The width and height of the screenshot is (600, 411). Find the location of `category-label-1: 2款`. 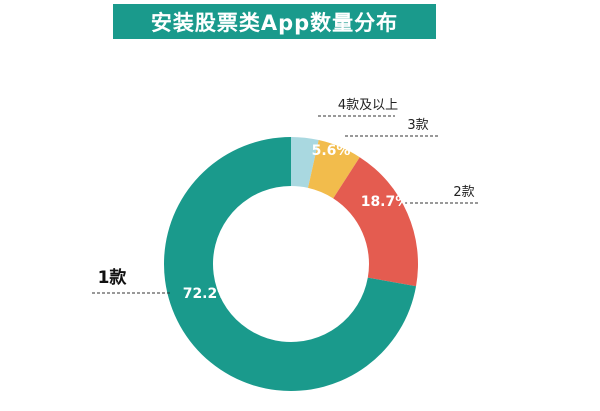

category-label-1: 2款 is located at coordinates (463, 192).